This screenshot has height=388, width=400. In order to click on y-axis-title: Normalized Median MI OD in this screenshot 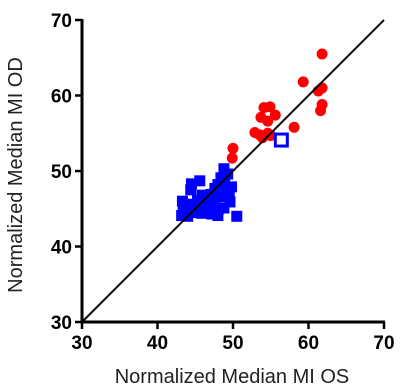, I will do `click(16, 175)`.